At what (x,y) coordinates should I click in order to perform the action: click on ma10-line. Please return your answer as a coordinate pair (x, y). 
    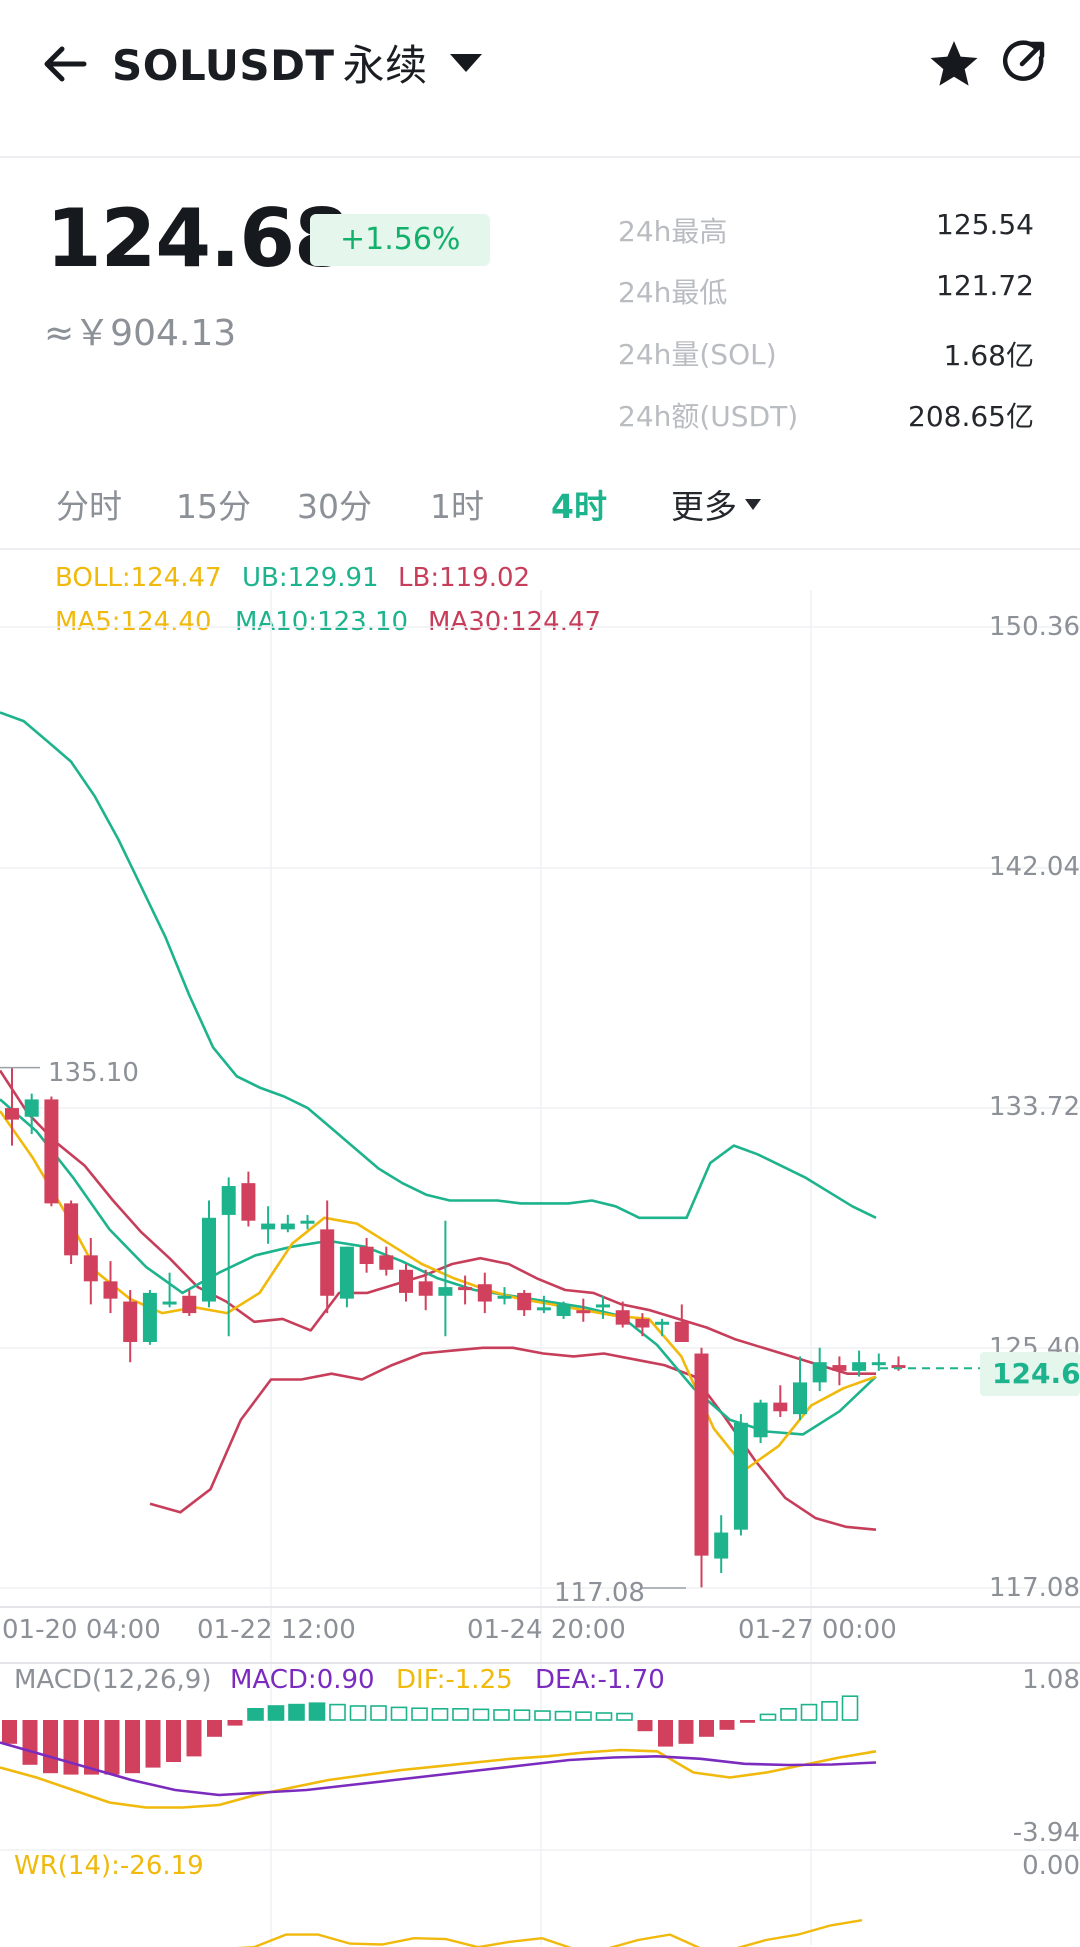
    Looking at the image, I should click on (438, 1267).